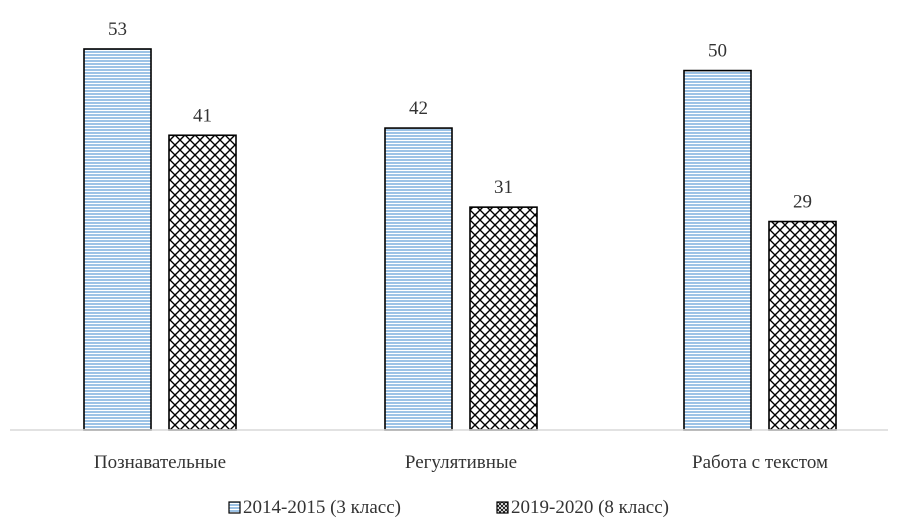 The width and height of the screenshot is (898, 527). I want to click on category-label-2: Регулятивные, so click(461, 462).